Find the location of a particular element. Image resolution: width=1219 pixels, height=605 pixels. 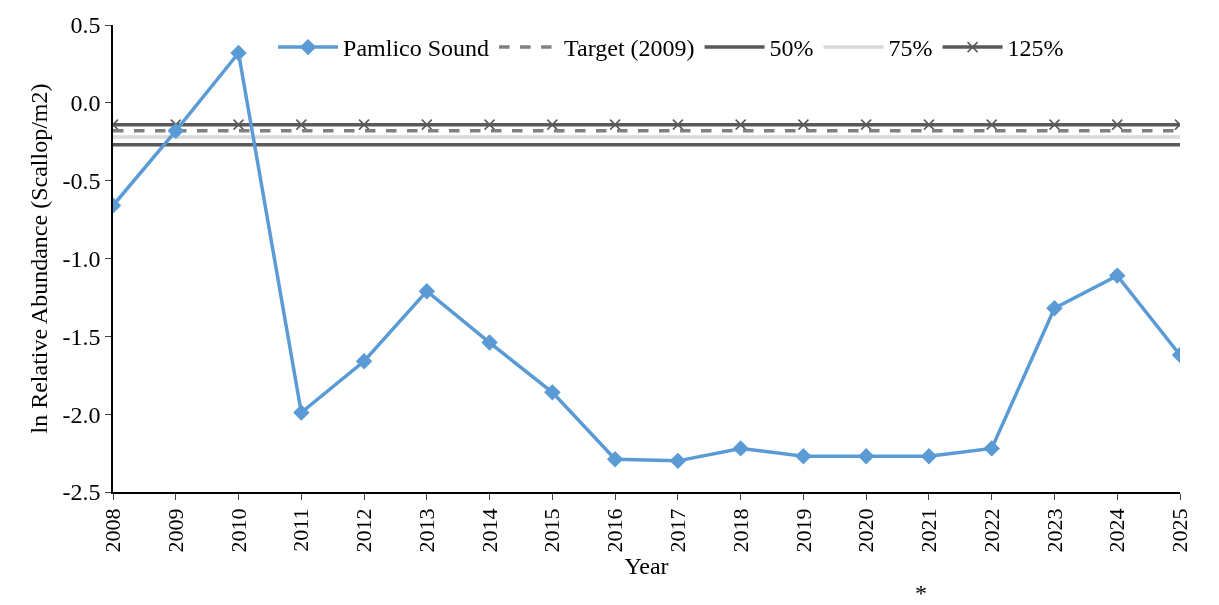

x-tick-label: 2024 is located at coordinates (1117, 530).